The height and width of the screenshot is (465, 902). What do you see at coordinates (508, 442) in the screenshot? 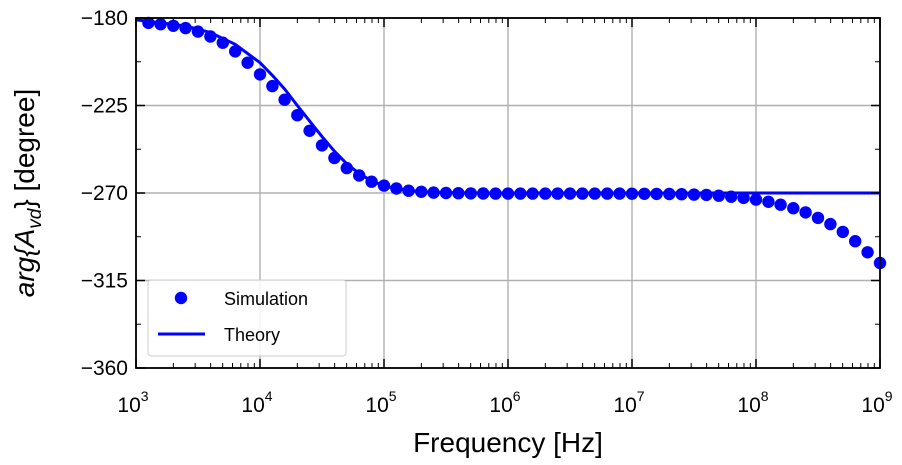
I see `x-axis-title: Frequency [Hz]` at bounding box center [508, 442].